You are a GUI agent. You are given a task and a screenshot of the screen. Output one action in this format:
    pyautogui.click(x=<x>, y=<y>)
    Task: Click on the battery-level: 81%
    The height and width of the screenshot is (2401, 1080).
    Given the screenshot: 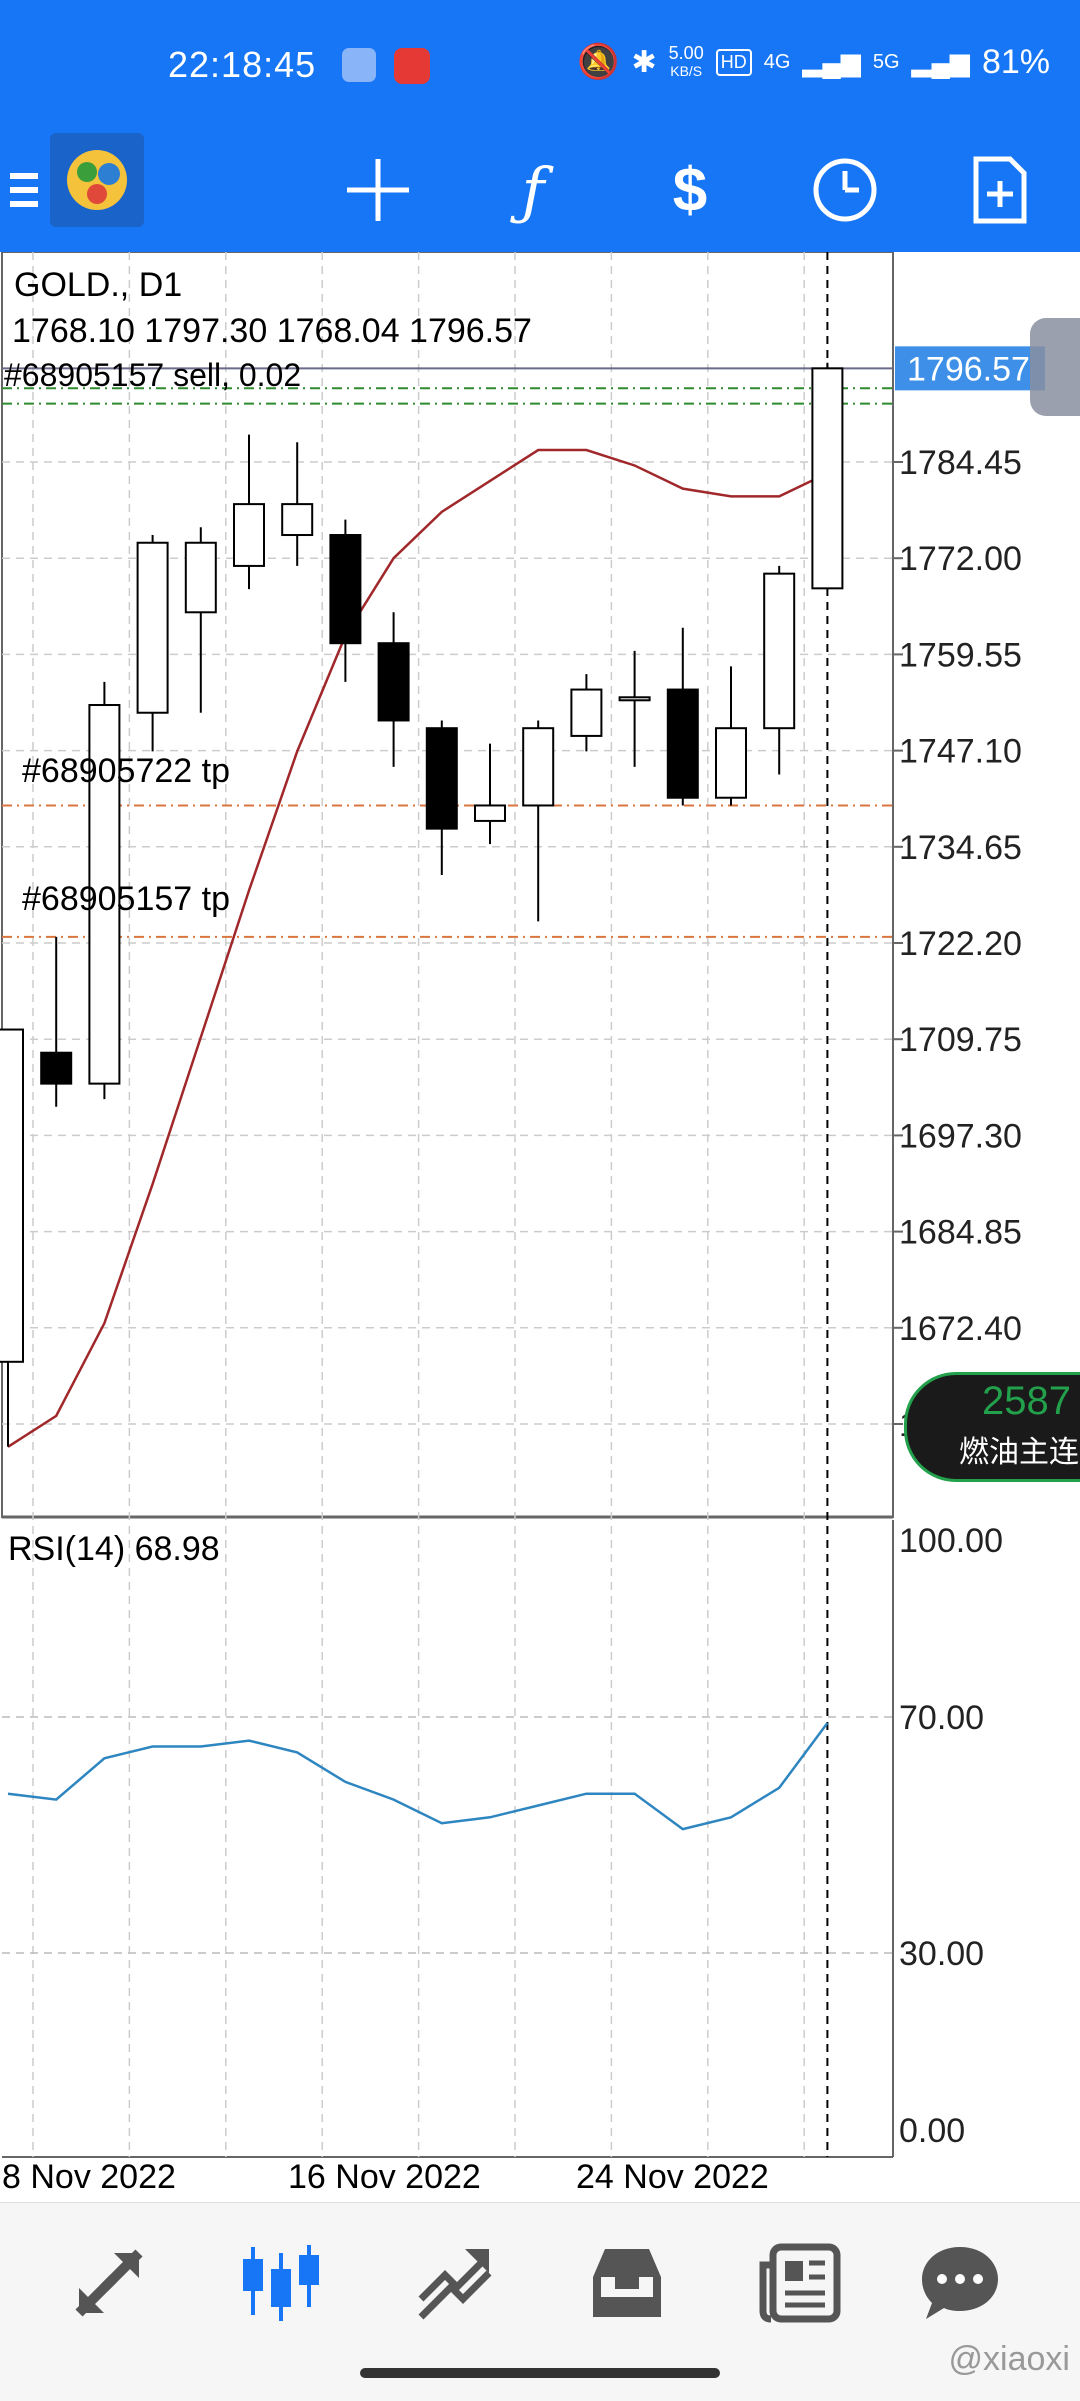 What is the action you would take?
    pyautogui.click(x=1015, y=61)
    